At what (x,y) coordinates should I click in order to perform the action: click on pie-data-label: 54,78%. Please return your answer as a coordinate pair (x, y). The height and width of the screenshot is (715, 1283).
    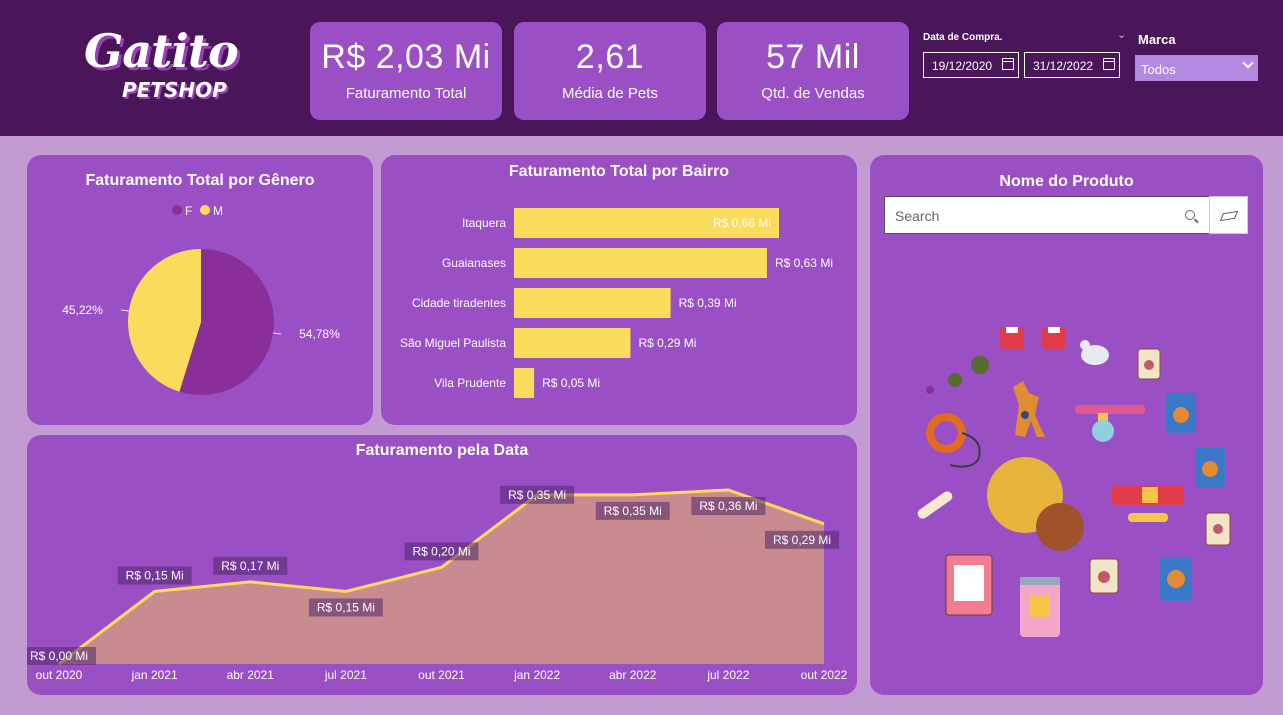
    Looking at the image, I should click on (319, 334).